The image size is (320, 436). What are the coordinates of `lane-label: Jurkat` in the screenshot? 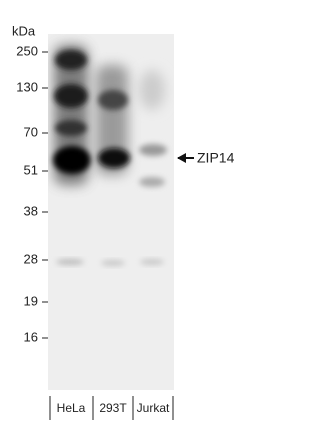 It's located at (153, 408).